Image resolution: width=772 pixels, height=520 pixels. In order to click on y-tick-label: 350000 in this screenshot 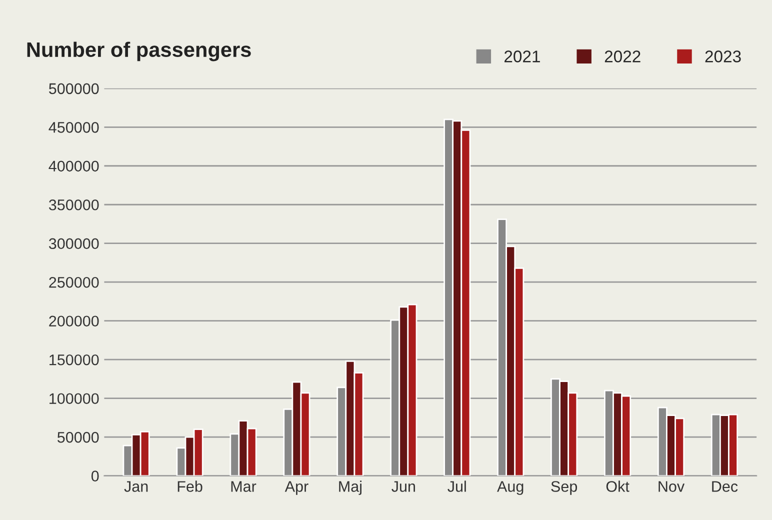, I will do `click(73, 204)`.